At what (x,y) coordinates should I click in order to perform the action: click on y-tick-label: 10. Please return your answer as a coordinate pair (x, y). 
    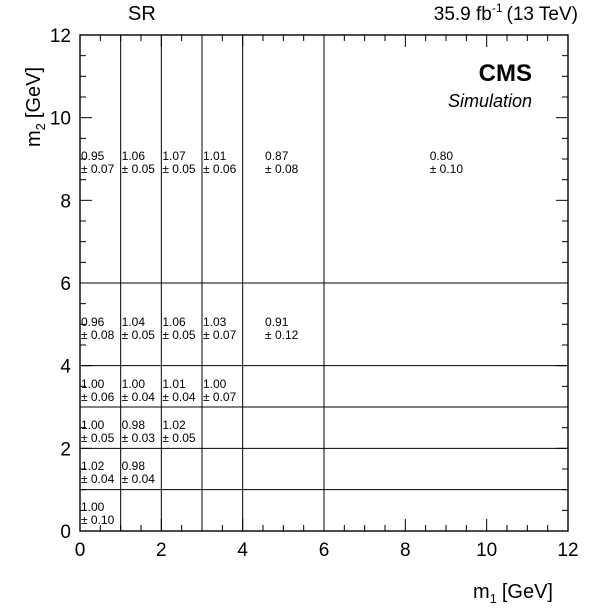
    Looking at the image, I should click on (60, 119).